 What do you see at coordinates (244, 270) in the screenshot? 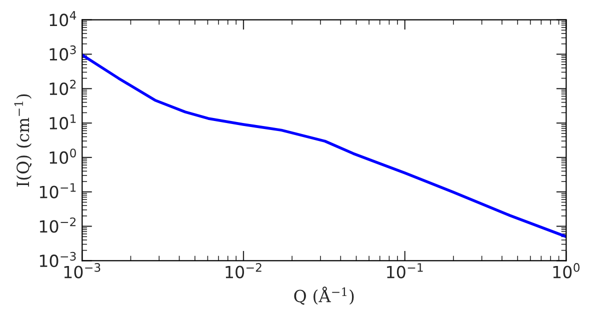
I see `x-tick-label: 10$^{−2}$` at bounding box center [244, 270].